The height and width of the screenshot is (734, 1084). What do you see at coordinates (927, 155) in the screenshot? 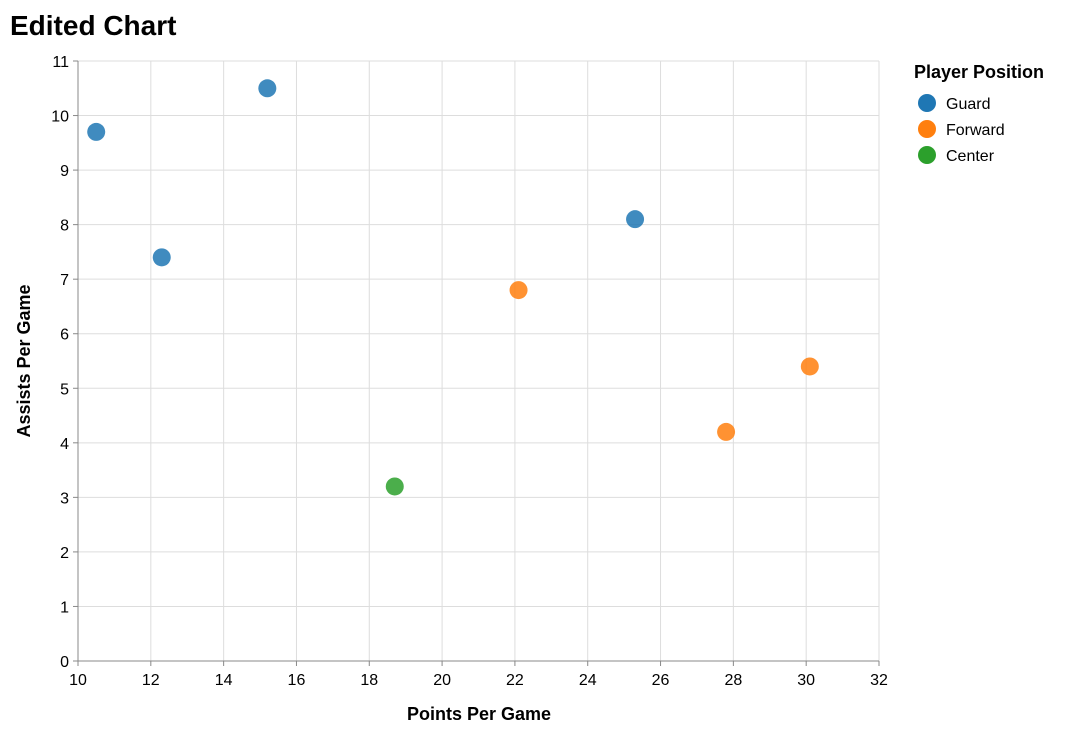
I see `legend-swatch-center` at bounding box center [927, 155].